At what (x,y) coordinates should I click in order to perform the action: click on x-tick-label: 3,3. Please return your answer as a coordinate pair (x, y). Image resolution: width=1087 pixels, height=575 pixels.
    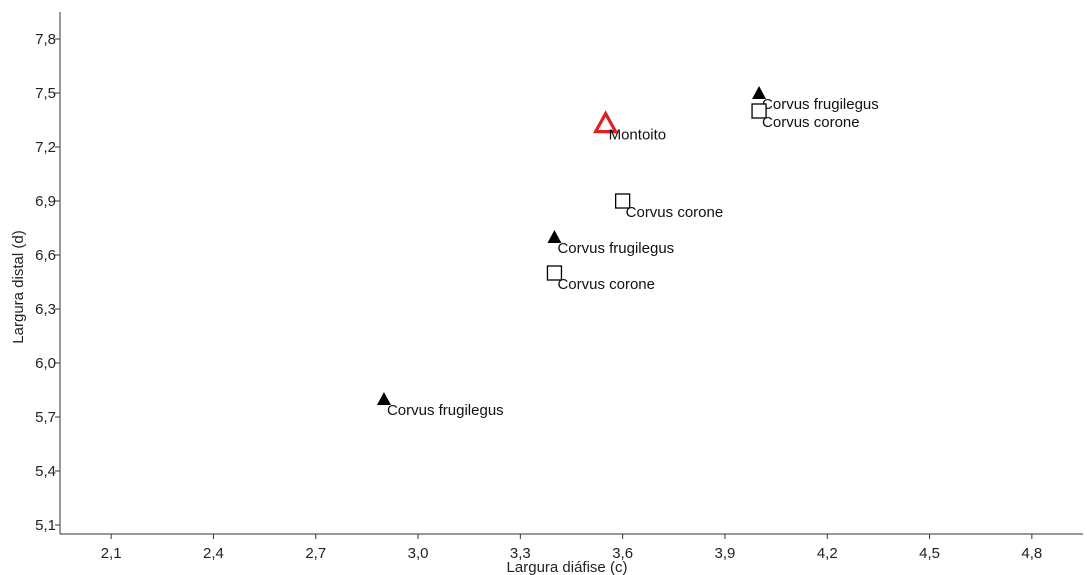
    Looking at the image, I should click on (520, 553).